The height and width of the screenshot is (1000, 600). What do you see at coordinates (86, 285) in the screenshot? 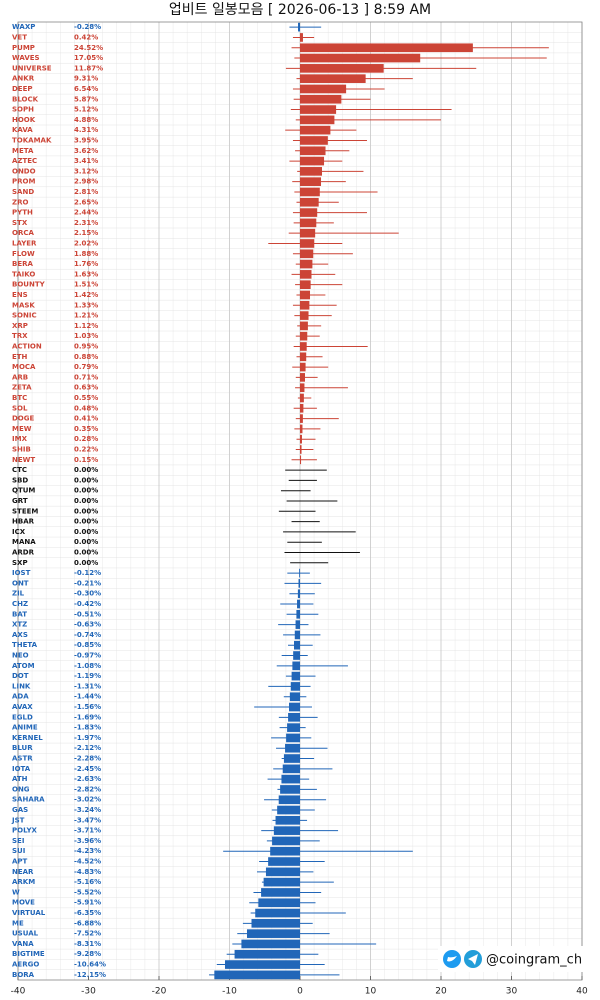
I see `value-label: 1.51%` at bounding box center [86, 285].